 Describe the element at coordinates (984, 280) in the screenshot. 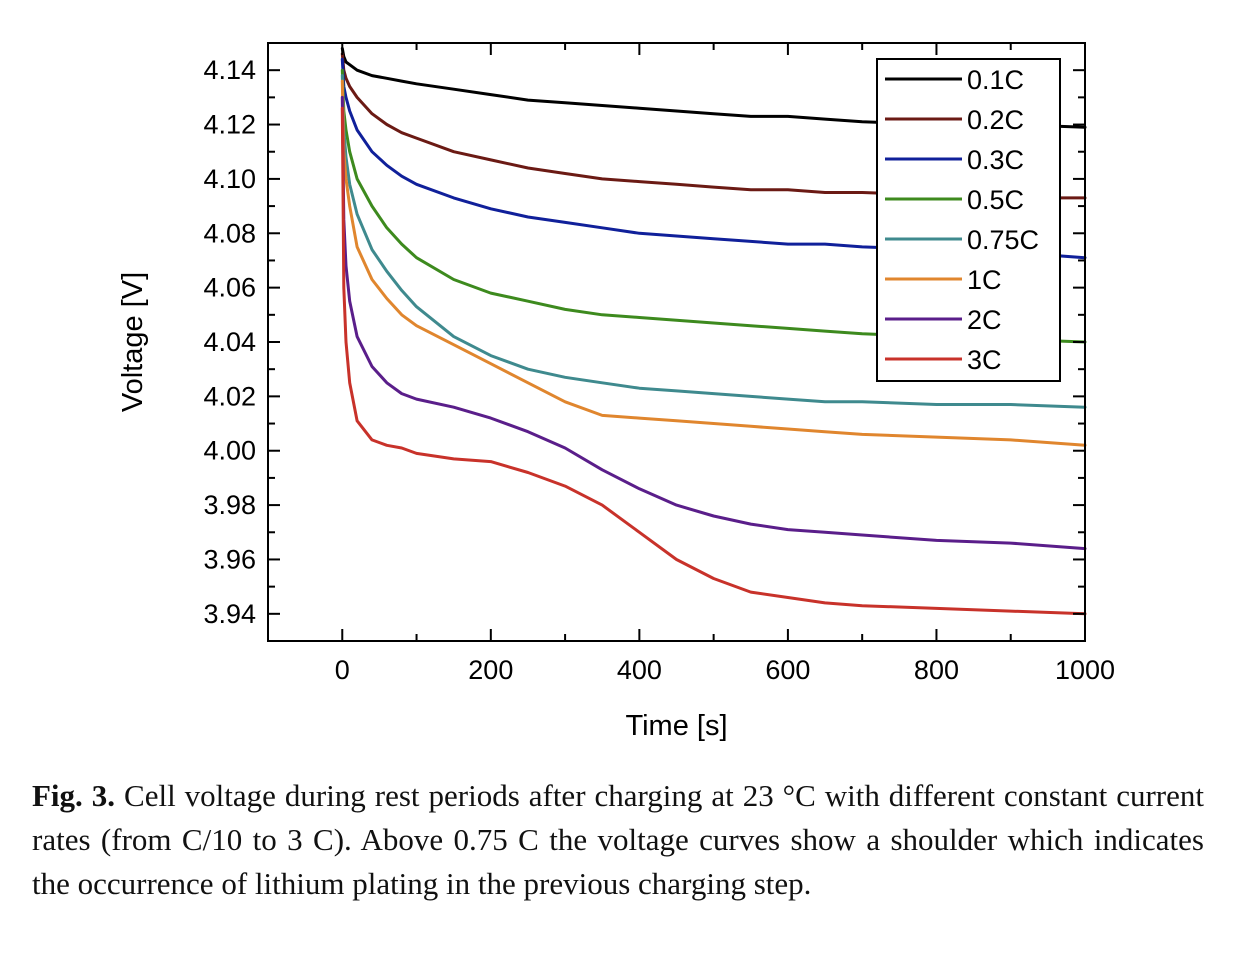

I see `legend-label: 1C` at that location.